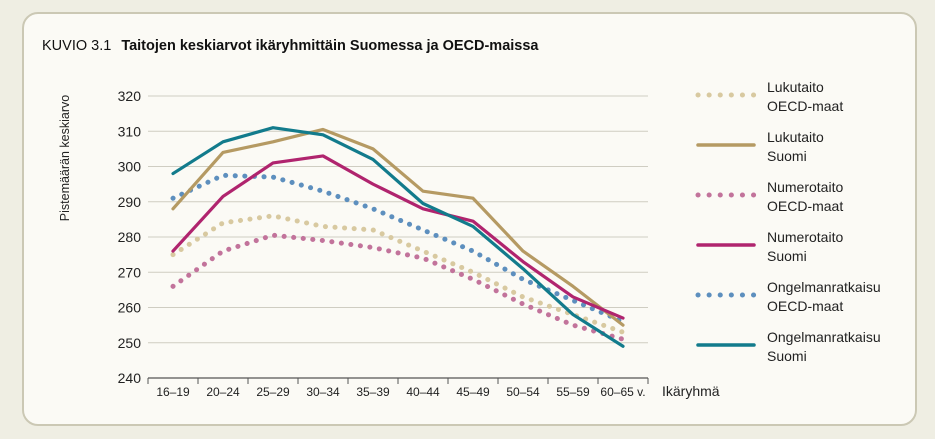  I want to click on x-tick-label: 60–65 v., so click(622, 392).